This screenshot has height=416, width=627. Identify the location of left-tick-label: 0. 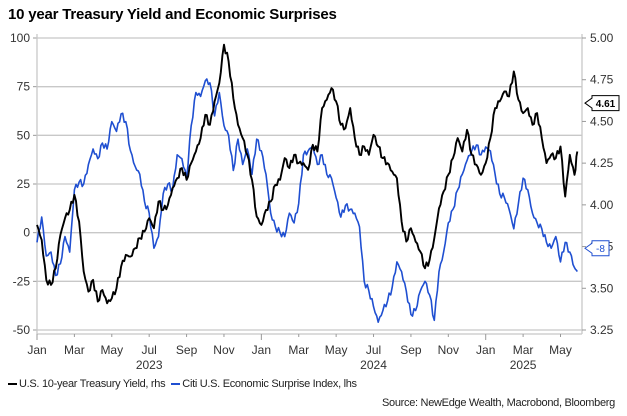
(26, 233).